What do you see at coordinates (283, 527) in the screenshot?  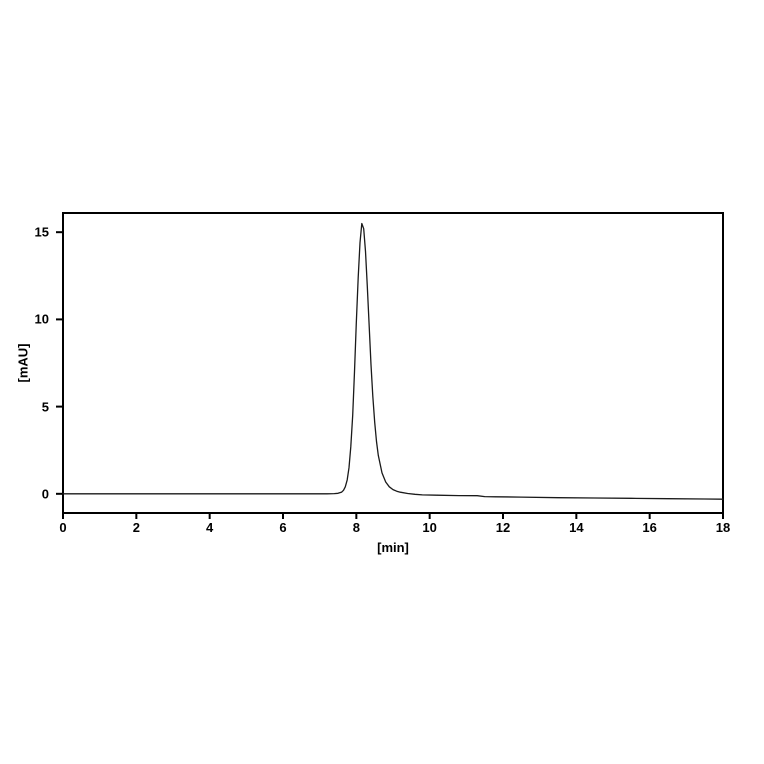 I see `x-tick-label: 6` at bounding box center [283, 527].